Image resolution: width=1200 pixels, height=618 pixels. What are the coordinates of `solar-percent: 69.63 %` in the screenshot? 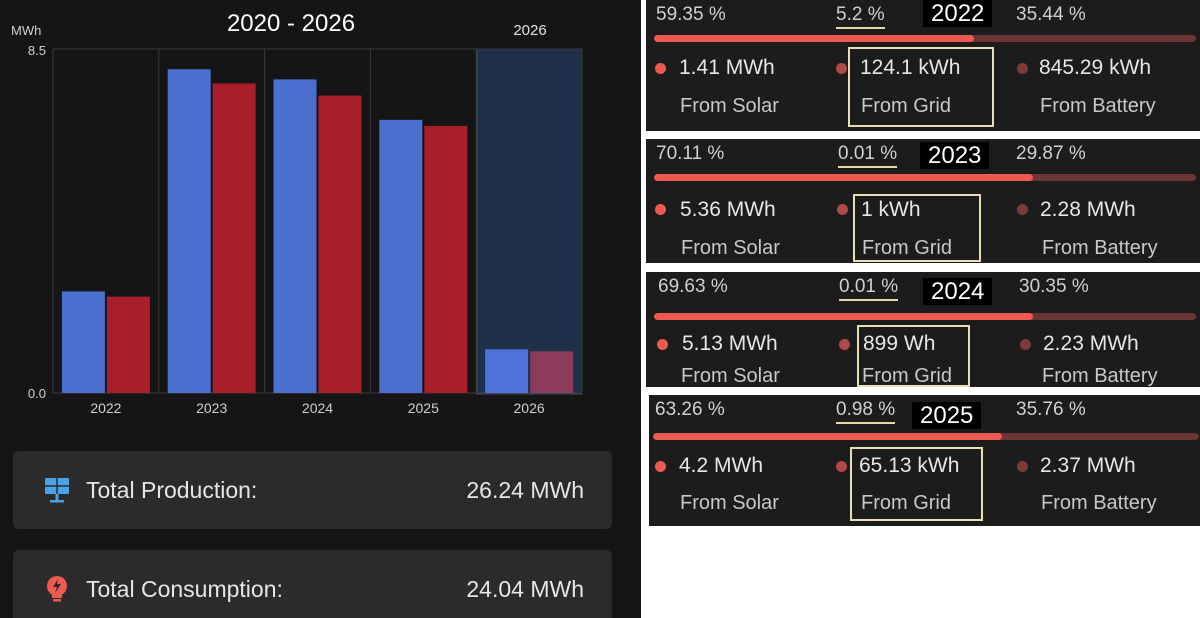 It's located at (693, 286).